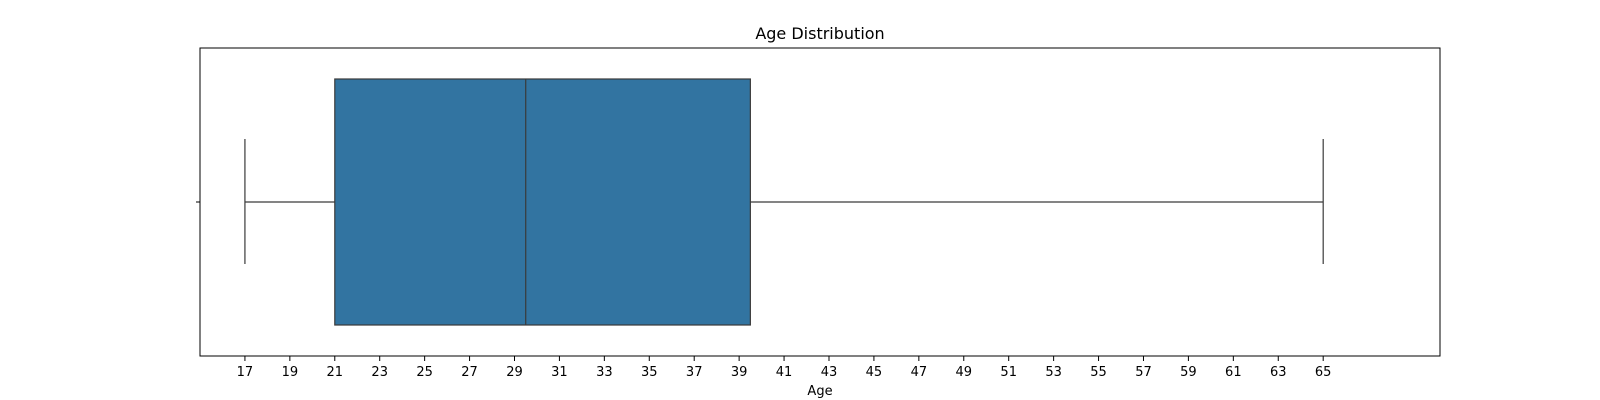 The width and height of the screenshot is (1600, 400). I want to click on chart-title: Age Distribution, so click(819, 33).